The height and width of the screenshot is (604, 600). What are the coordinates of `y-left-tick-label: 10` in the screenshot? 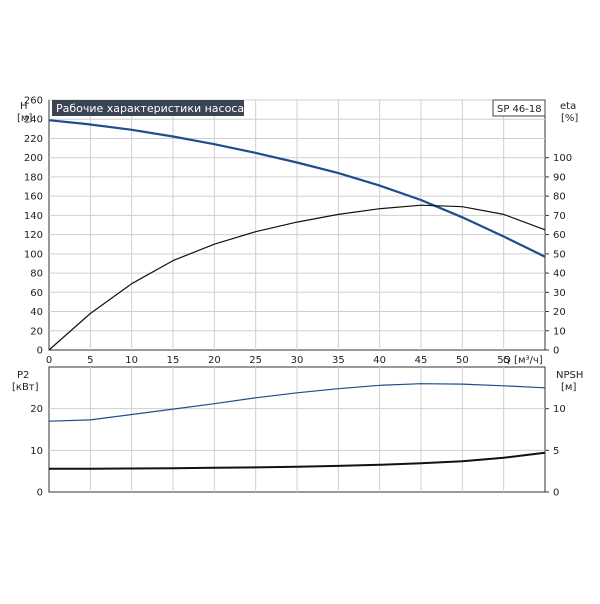 It's located at (36, 451).